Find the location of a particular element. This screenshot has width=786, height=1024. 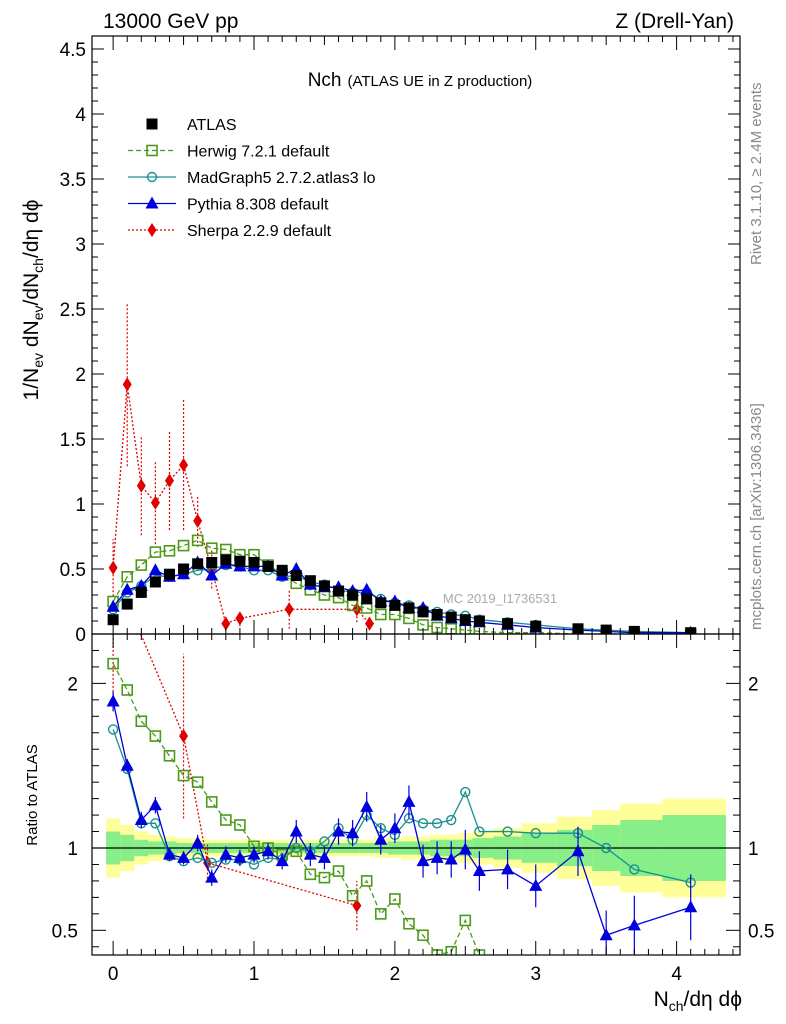

upper-y-tick-label: 1 is located at coordinates (80, 505).